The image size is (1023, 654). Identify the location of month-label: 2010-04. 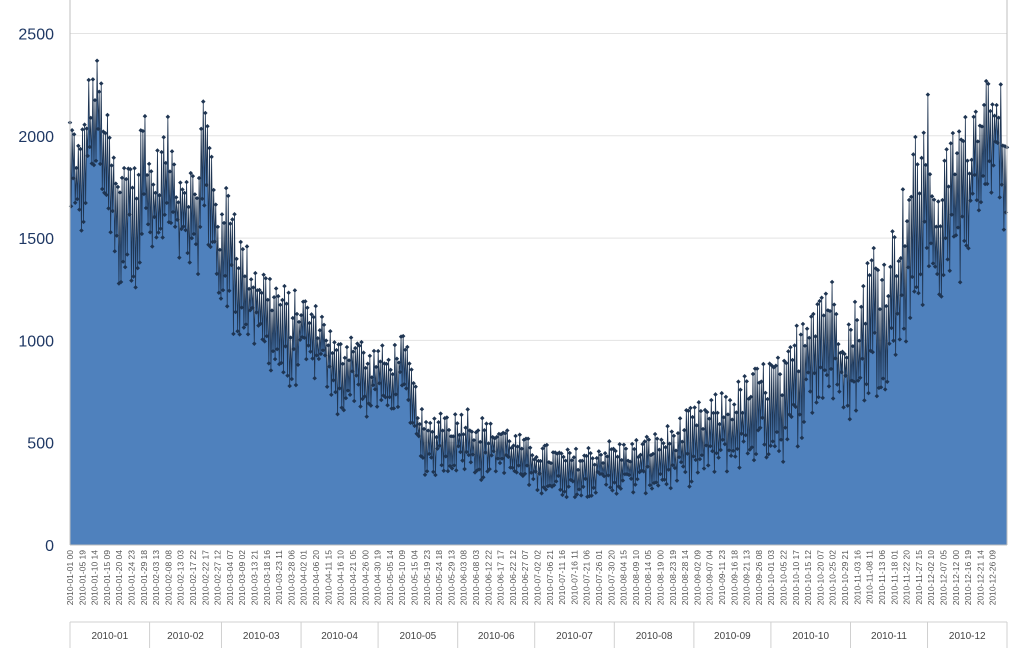
(339, 636).